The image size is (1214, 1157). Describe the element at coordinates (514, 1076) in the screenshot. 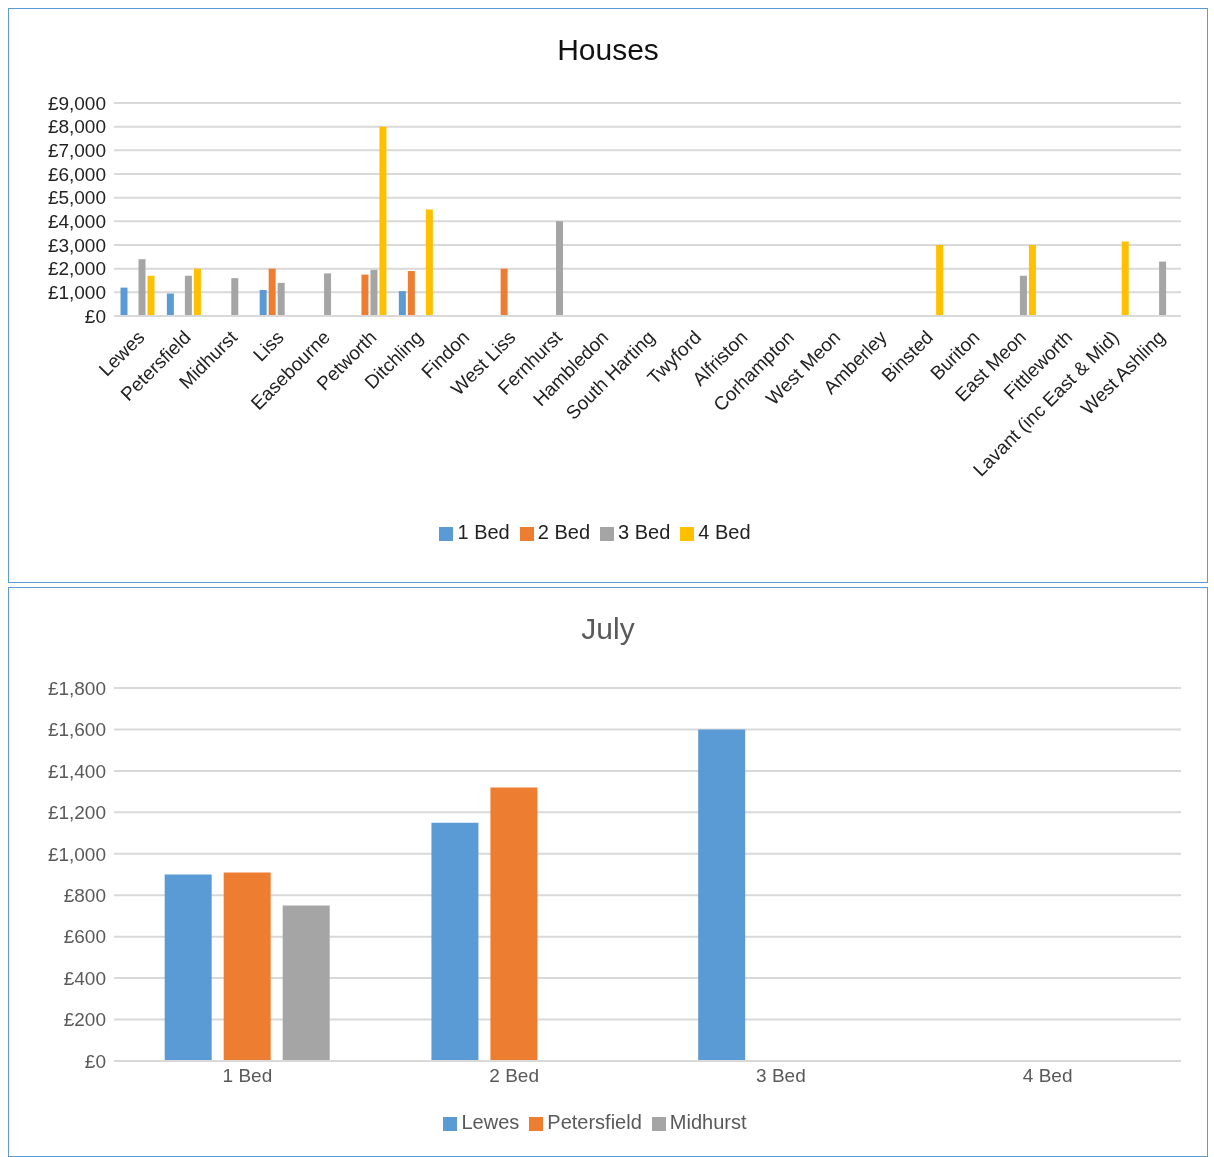

I see `x-tick-label: 2 Bed` at that location.